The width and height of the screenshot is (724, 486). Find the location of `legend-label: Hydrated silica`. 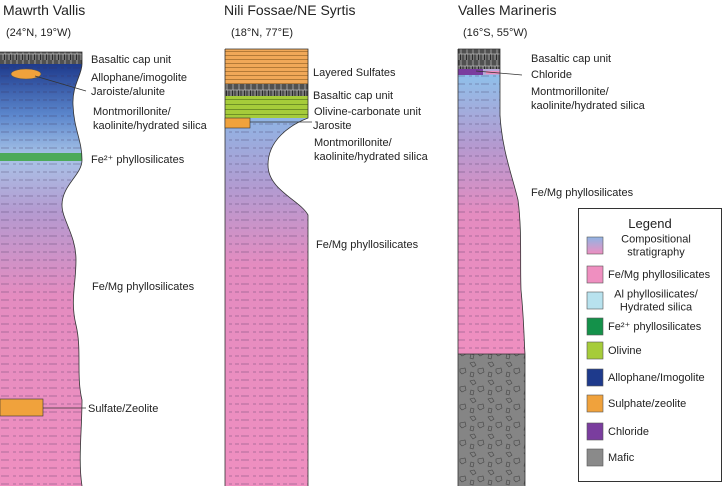

legend-label: Hydrated silica is located at coordinates (656, 308).